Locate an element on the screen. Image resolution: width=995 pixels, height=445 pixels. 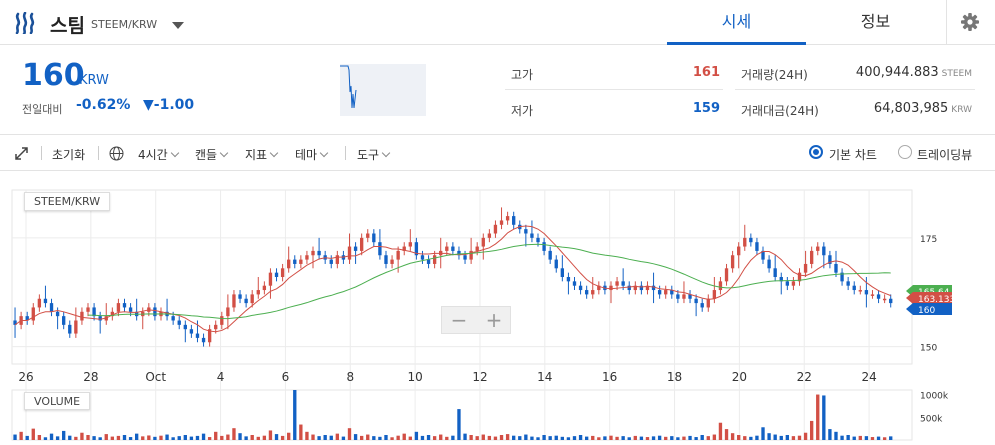
gear-icon is located at coordinates (970, 22).